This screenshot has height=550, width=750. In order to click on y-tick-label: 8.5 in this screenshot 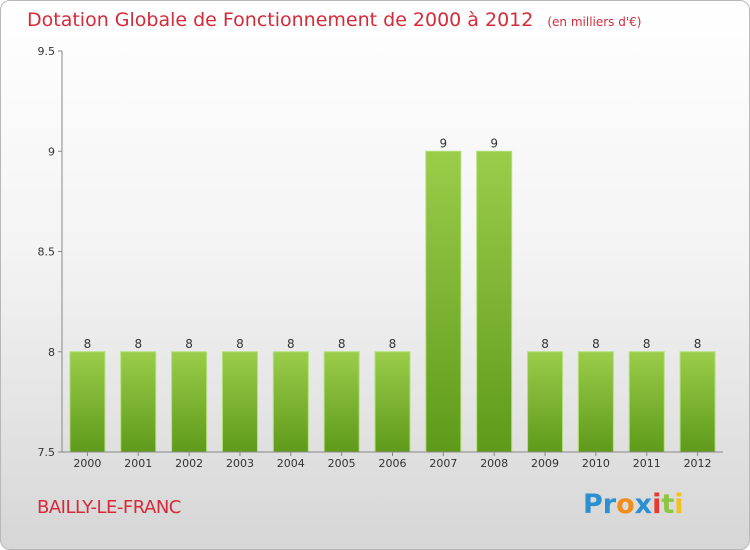, I will do `click(47, 252)`.